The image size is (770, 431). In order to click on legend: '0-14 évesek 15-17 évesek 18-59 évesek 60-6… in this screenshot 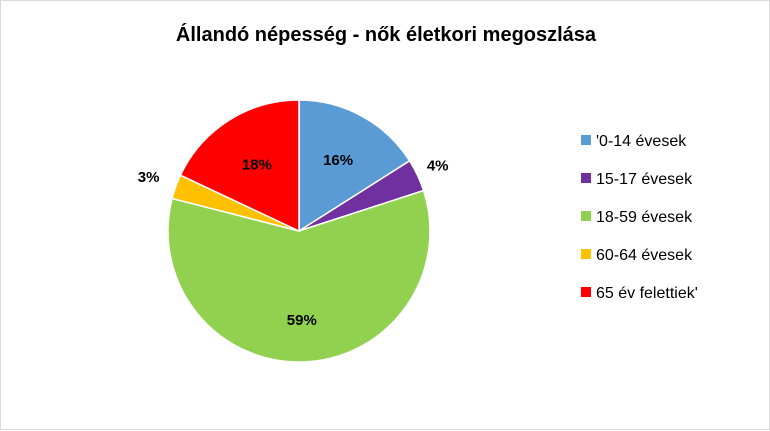, I will do `click(639, 217)`.